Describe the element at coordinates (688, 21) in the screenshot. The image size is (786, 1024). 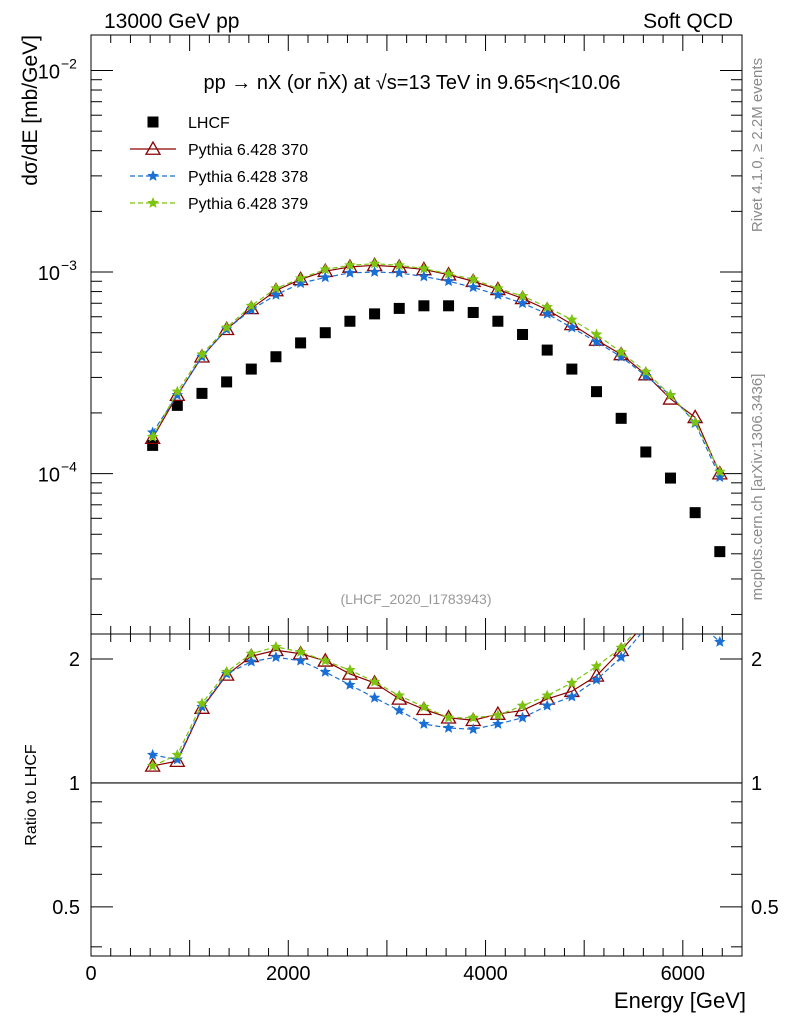
I see `header-right: Soft QCD` at that location.